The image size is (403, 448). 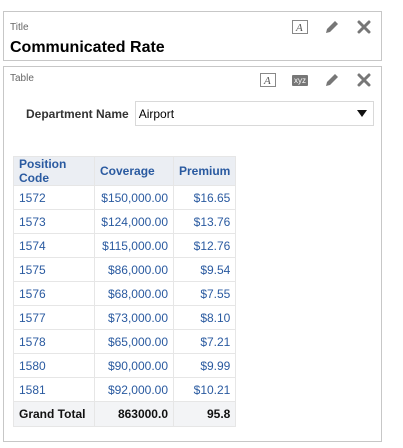 I want to click on premium-cell: $9.54, so click(x=204, y=269).